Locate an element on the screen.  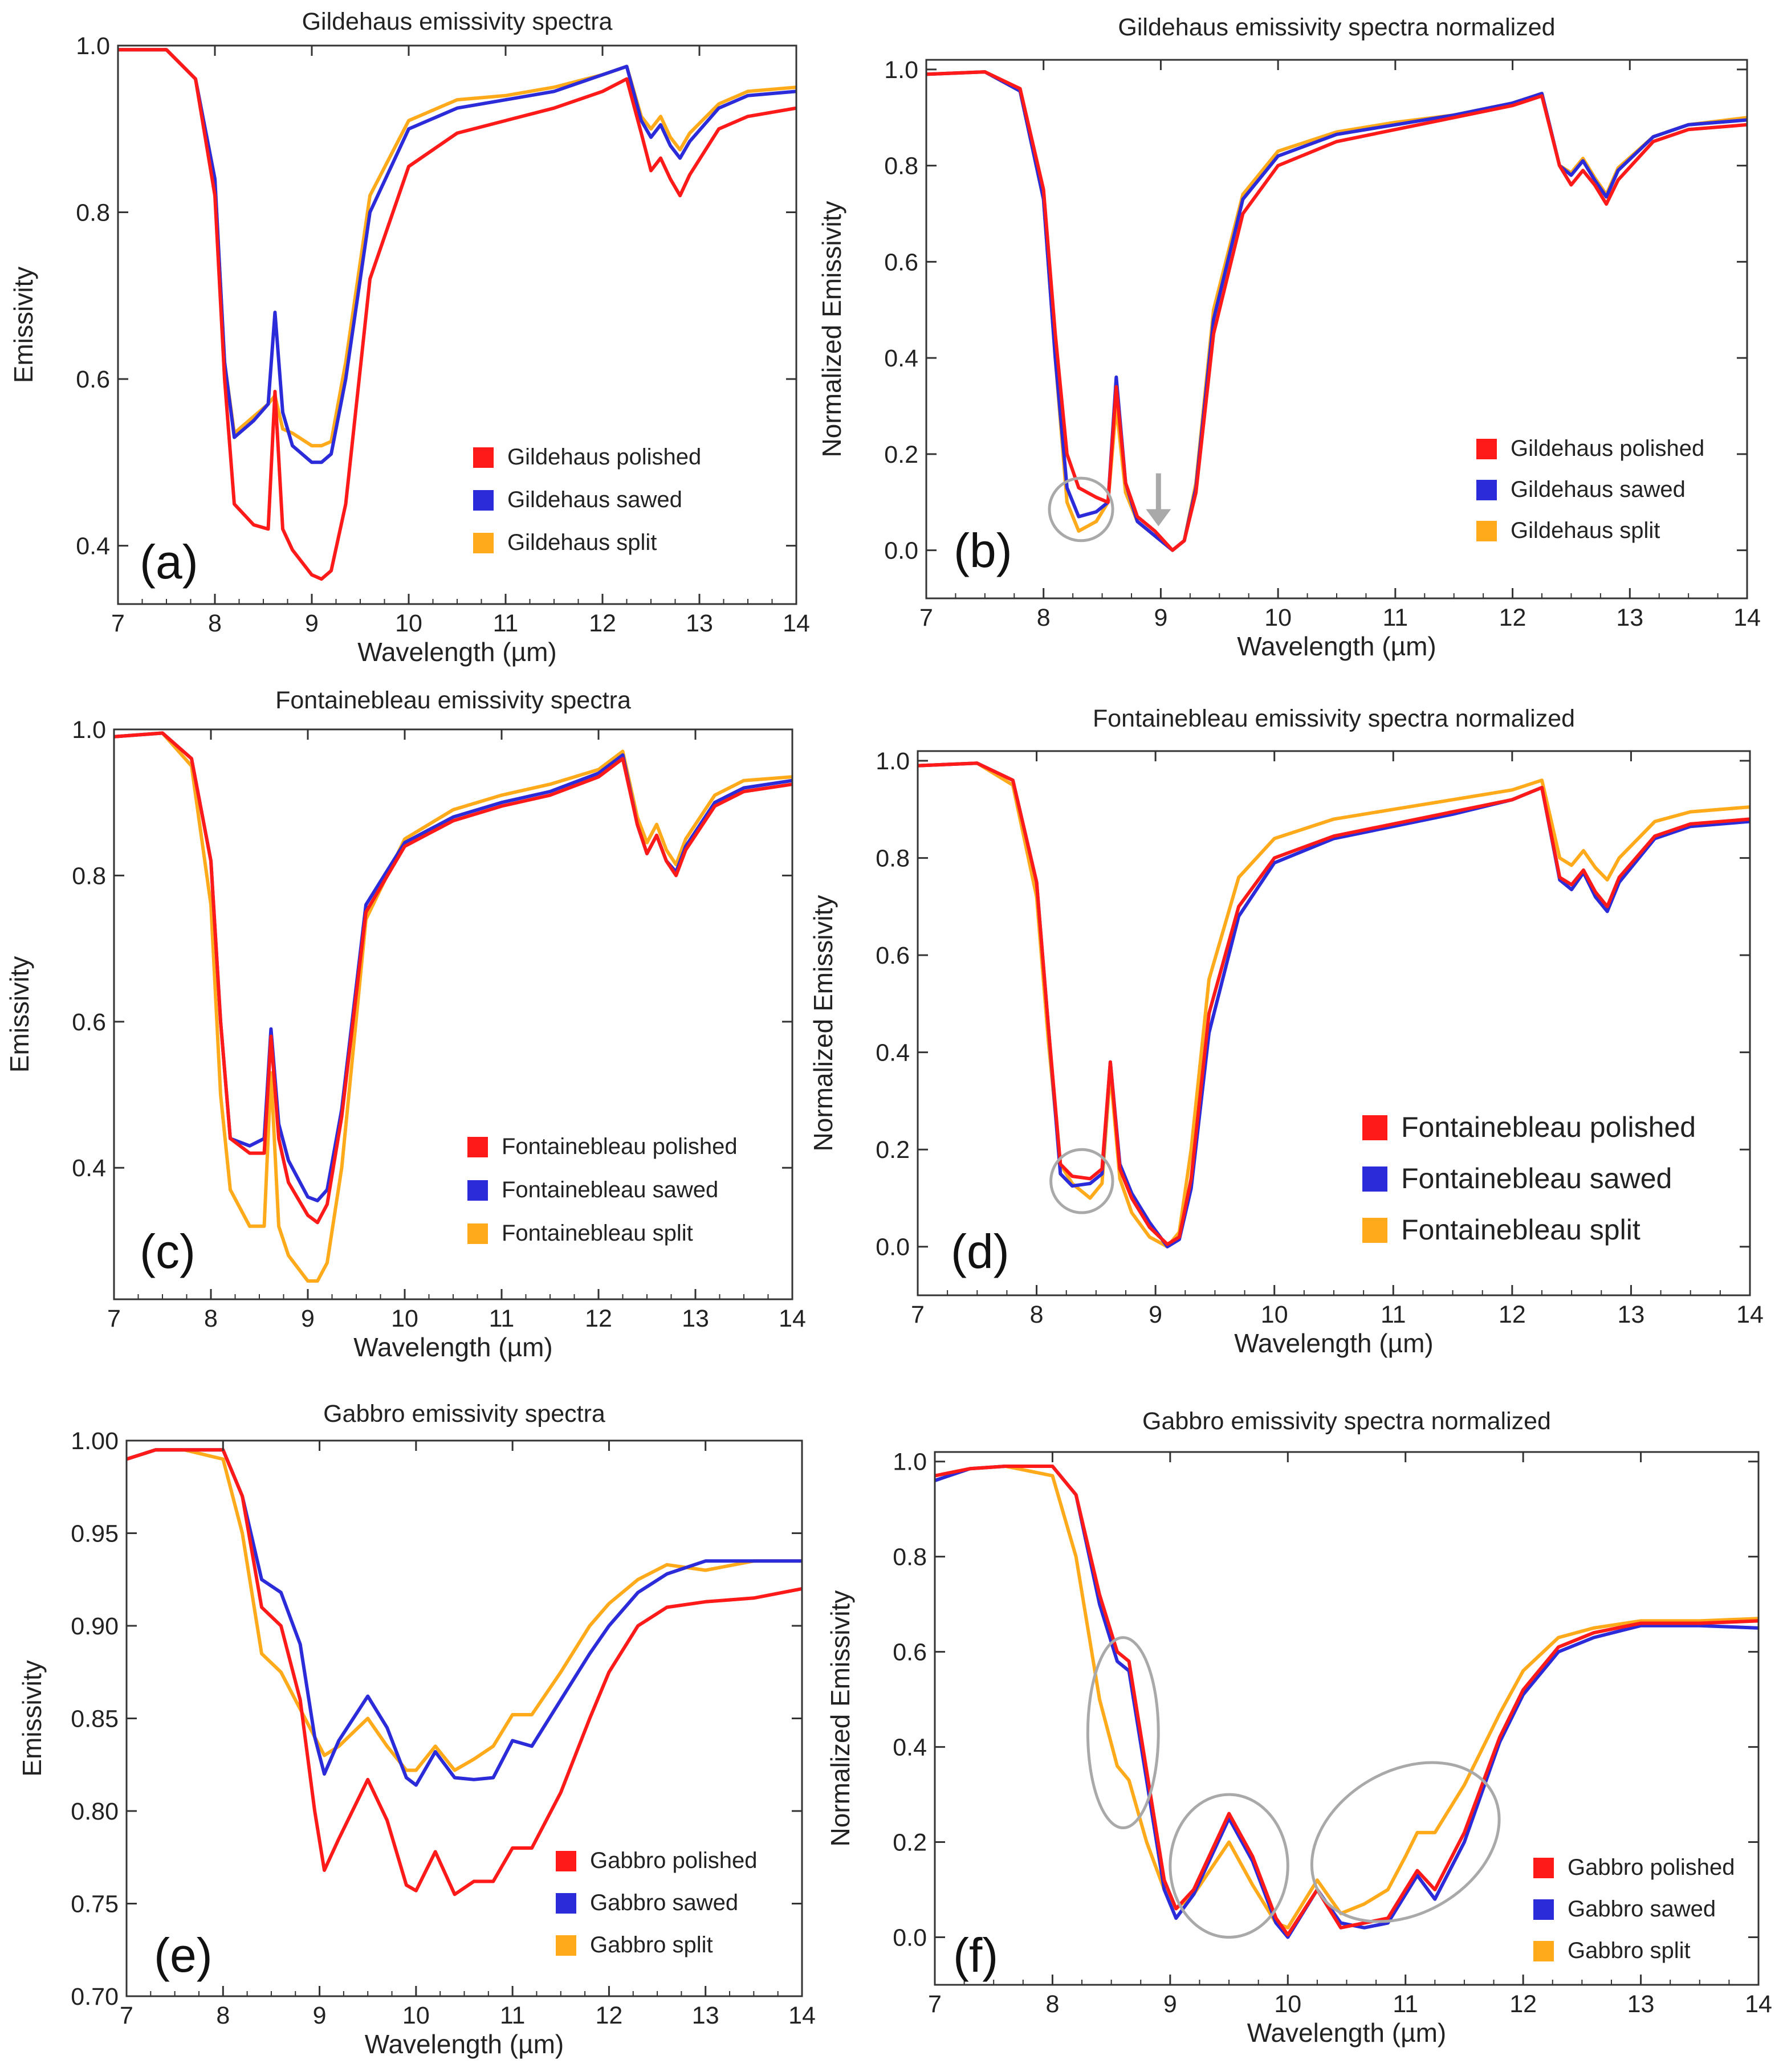
down-arrow-icon is located at coordinates (1158, 518).